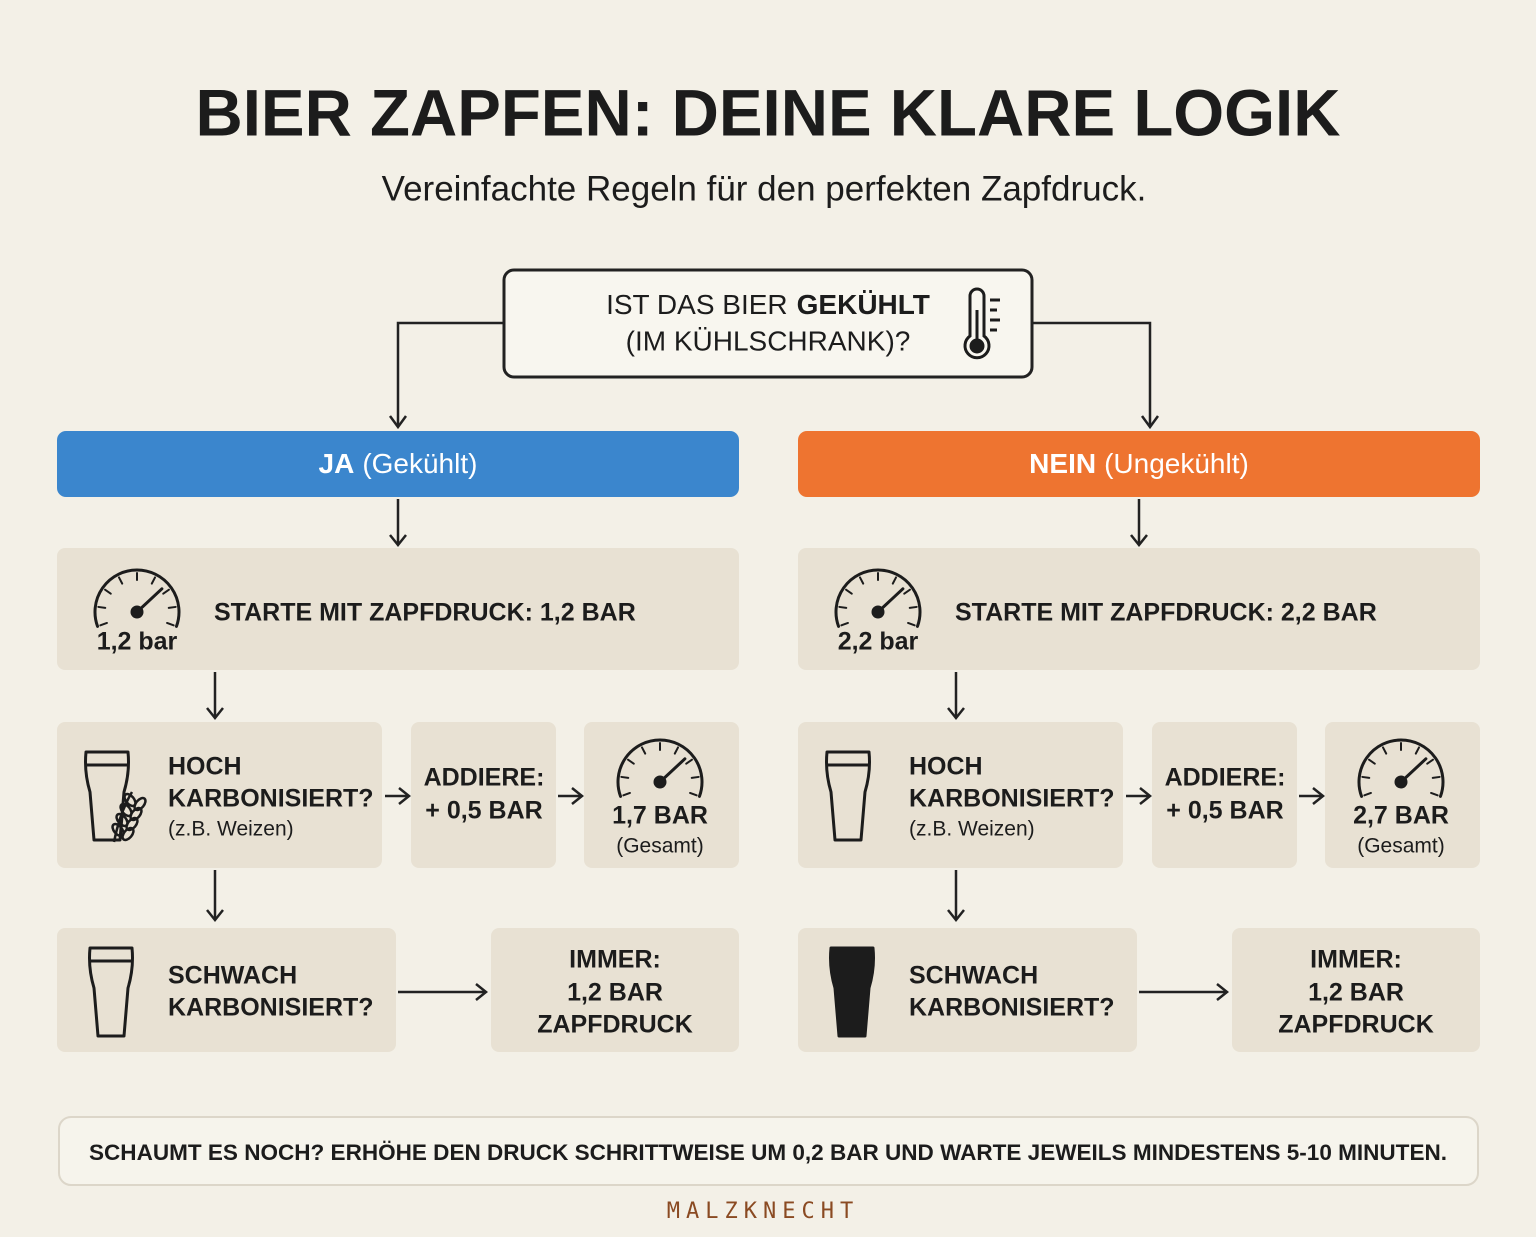 The image size is (1536, 1237). What do you see at coordinates (232, 976) in the screenshot?
I see `low-title: SCHWACH` at bounding box center [232, 976].